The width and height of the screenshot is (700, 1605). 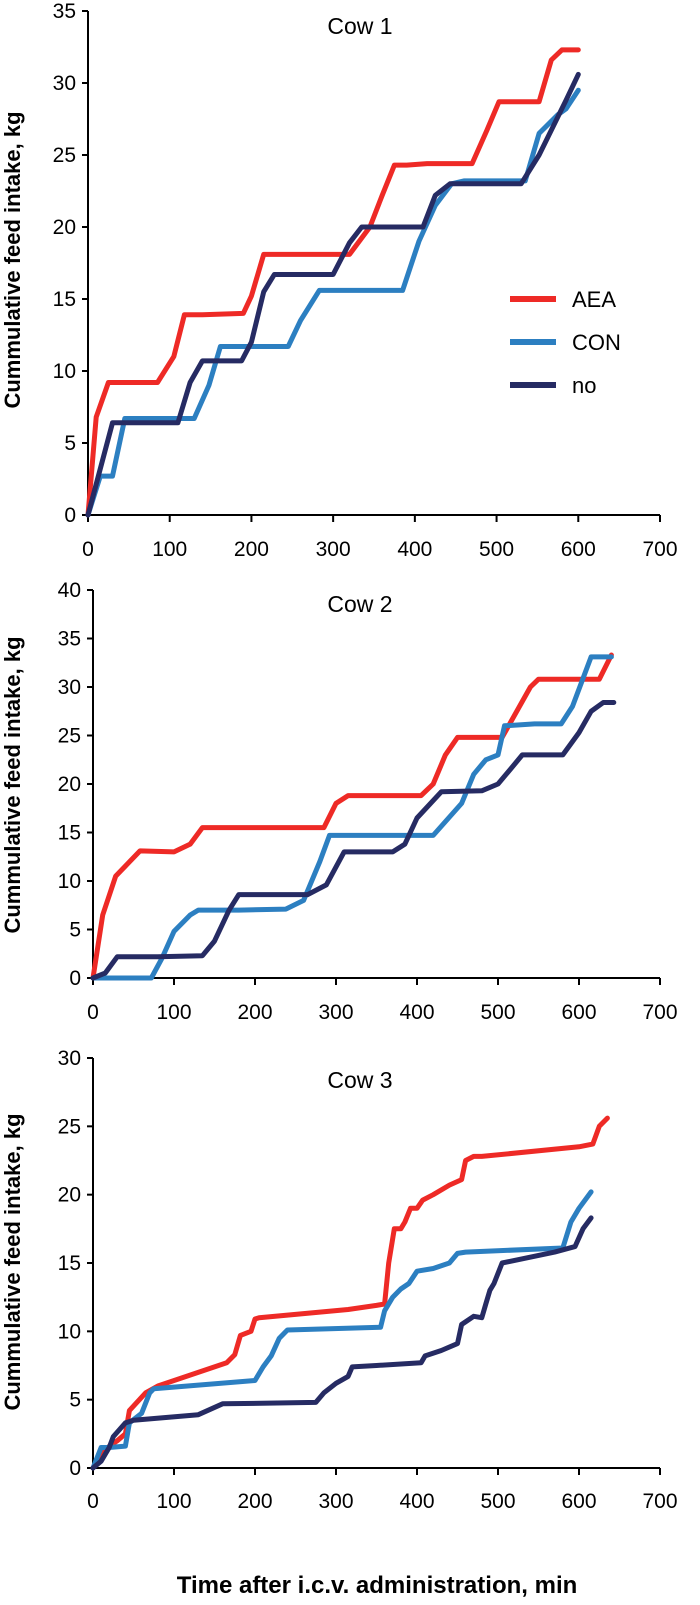 What do you see at coordinates (377, 1585) in the screenshot?
I see `x-axis-label: Time after i.c.v. administration, min` at bounding box center [377, 1585].